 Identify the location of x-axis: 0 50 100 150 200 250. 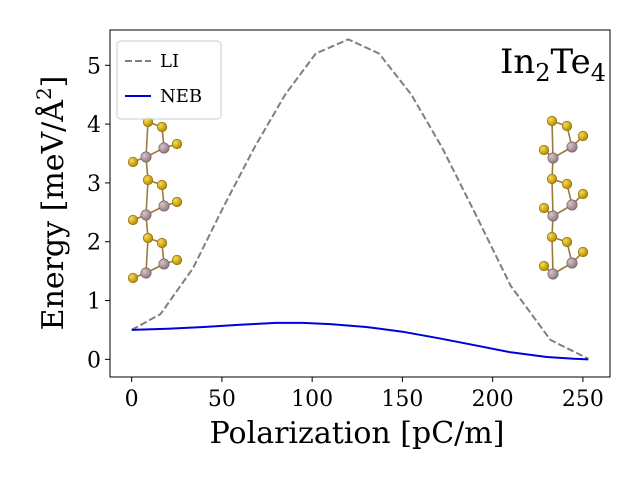
(364, 394).